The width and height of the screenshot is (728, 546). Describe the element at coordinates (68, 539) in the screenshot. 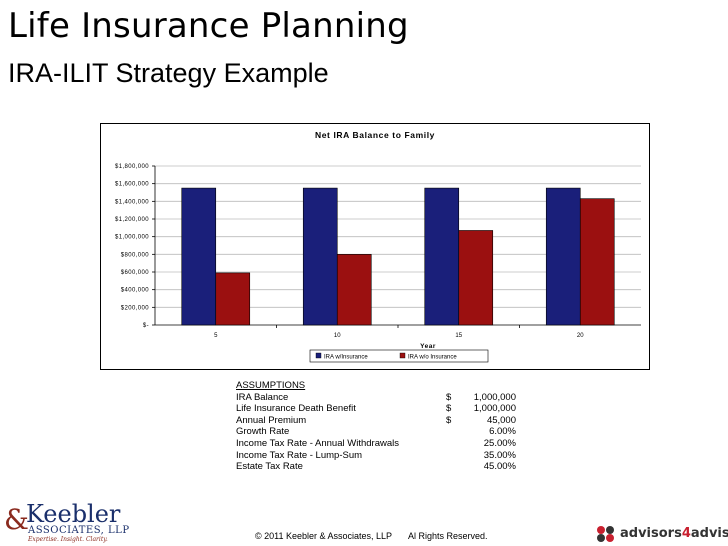

I see `keebler-logo-tagline: Expertise. Insight. Clarity.` at that location.